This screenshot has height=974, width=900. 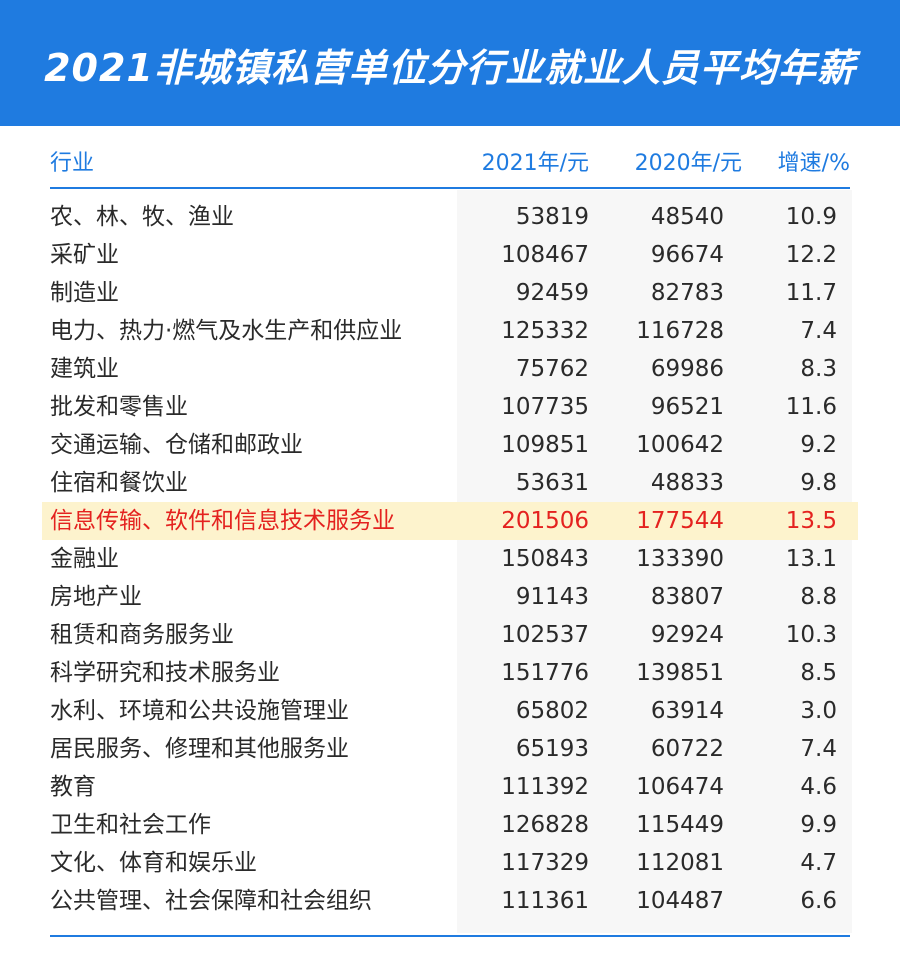 I want to click on growth-rate-cell: 13.1, so click(x=811, y=559).